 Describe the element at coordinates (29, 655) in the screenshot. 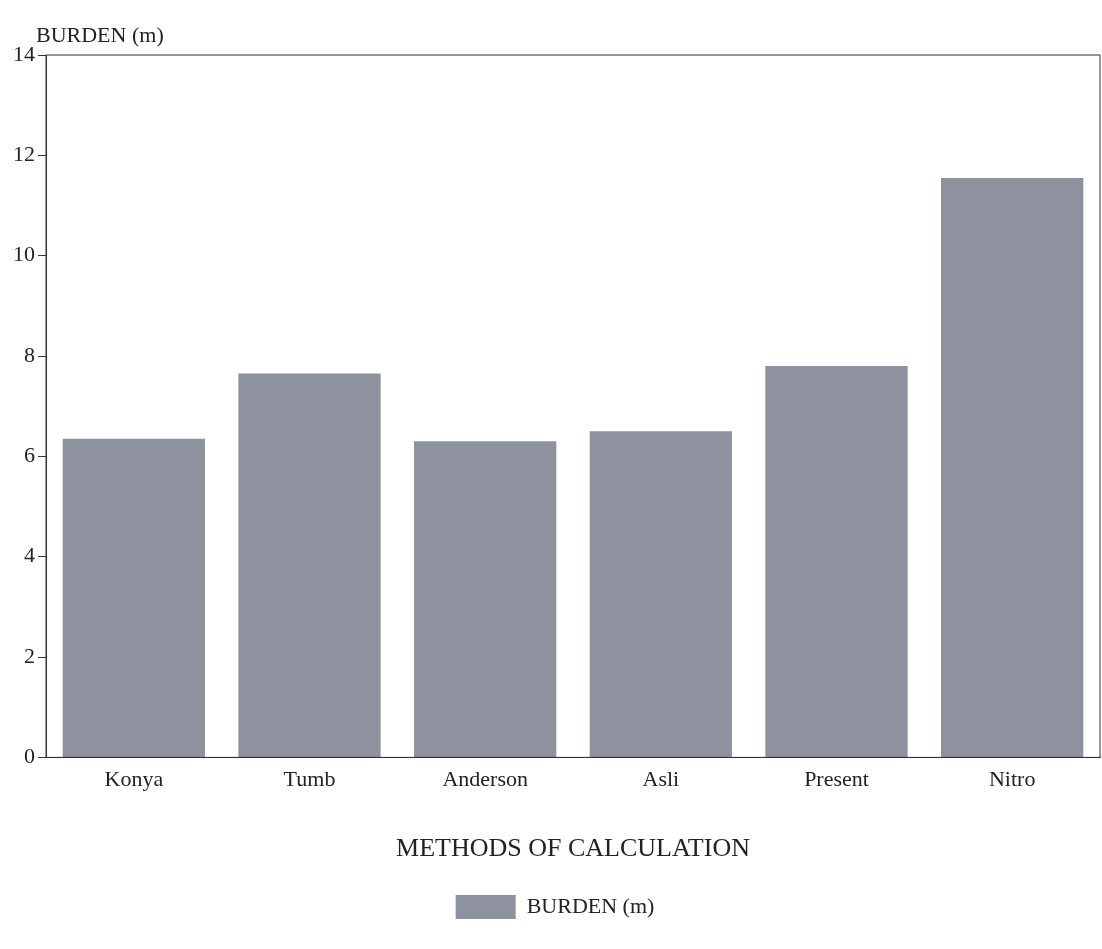

I see `y-tick-label: 2` at that location.